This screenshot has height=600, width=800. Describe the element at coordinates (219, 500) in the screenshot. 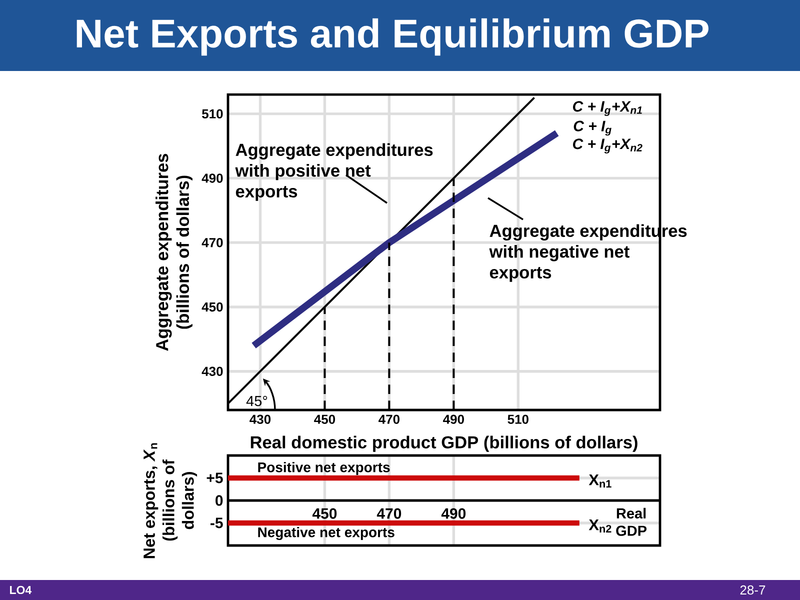

I see `y-tick-label: 0` at that location.